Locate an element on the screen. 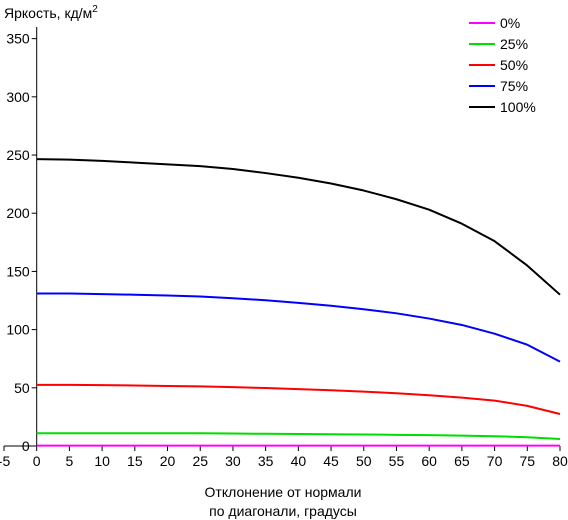 The width and height of the screenshot is (568, 520). legend-label: 25% is located at coordinates (514, 44).